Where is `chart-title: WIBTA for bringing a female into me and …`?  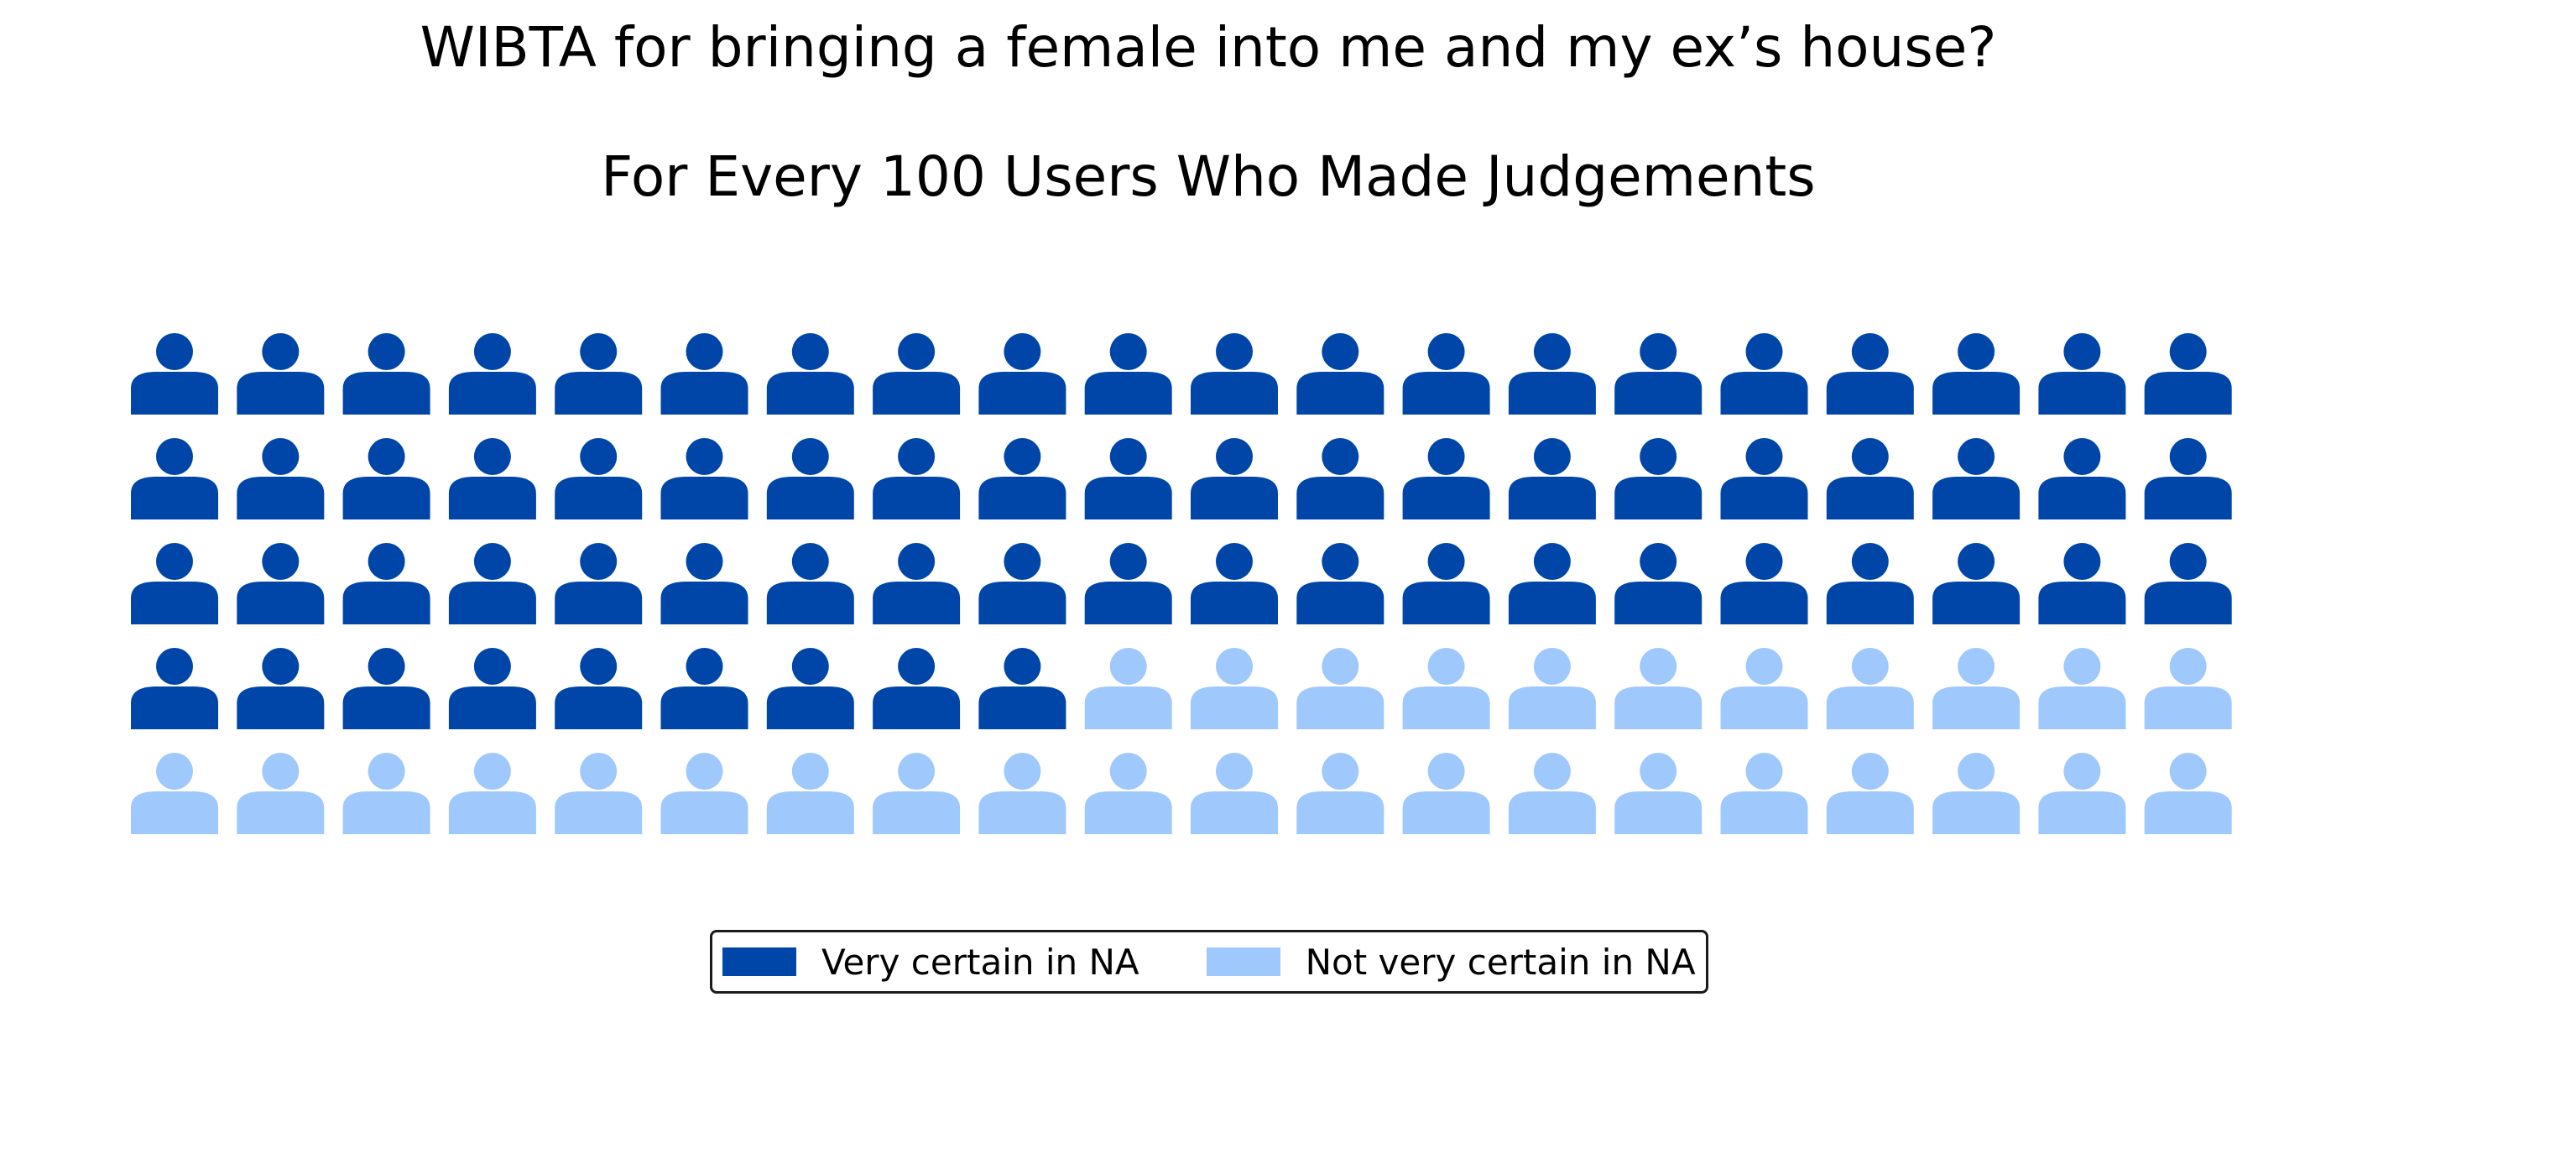
chart-title: WIBTA for bringing a female into me and … is located at coordinates (1208, 47).